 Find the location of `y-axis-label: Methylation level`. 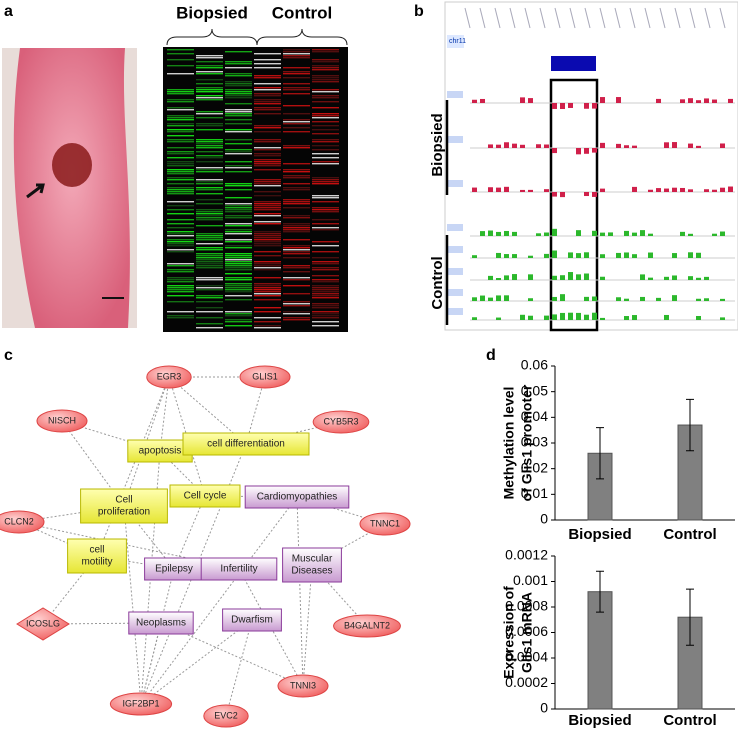

y-axis-label: Methylation level is located at coordinates (509, 443).